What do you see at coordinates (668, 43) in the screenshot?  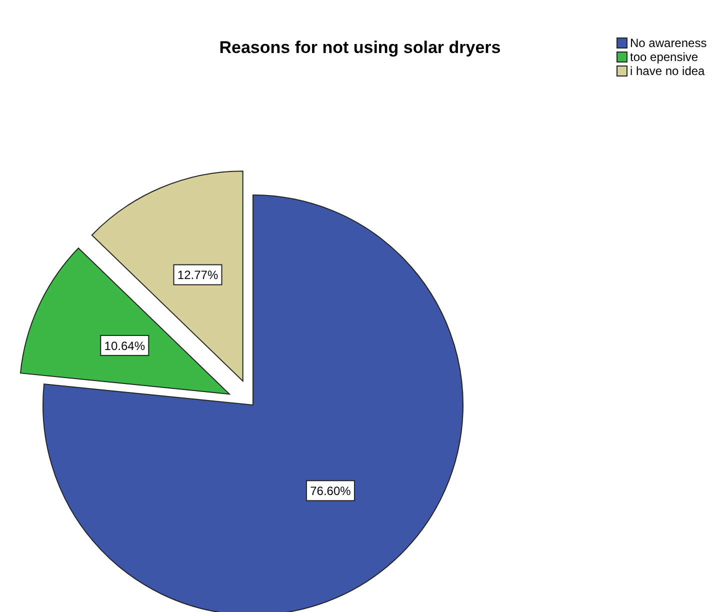 I see `legend-label: No awareness` at bounding box center [668, 43].